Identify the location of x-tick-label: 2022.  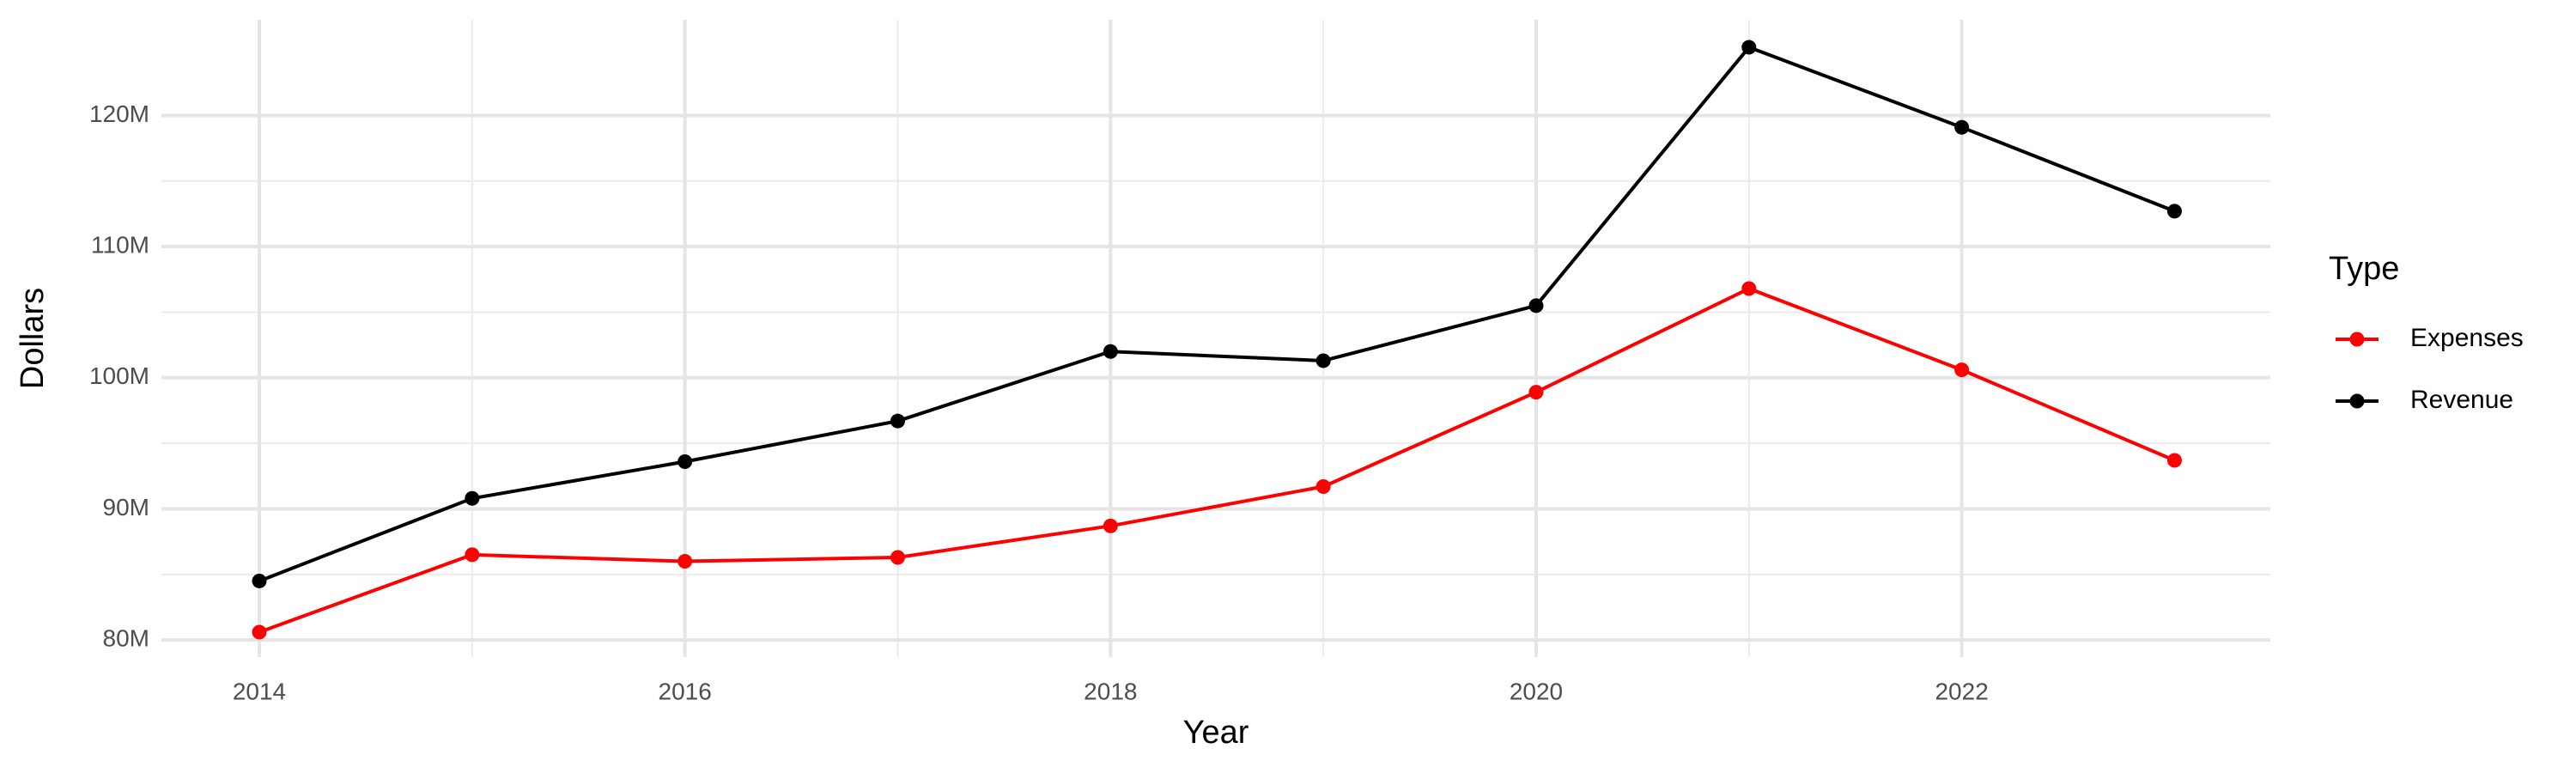
(1961, 691).